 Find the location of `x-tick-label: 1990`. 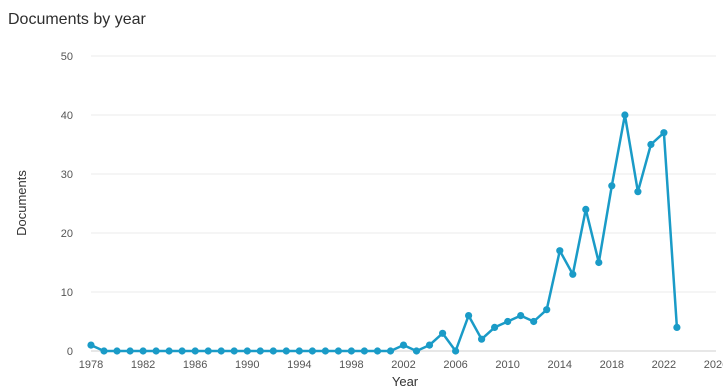

x-tick-label: 1990 is located at coordinates (247, 365).